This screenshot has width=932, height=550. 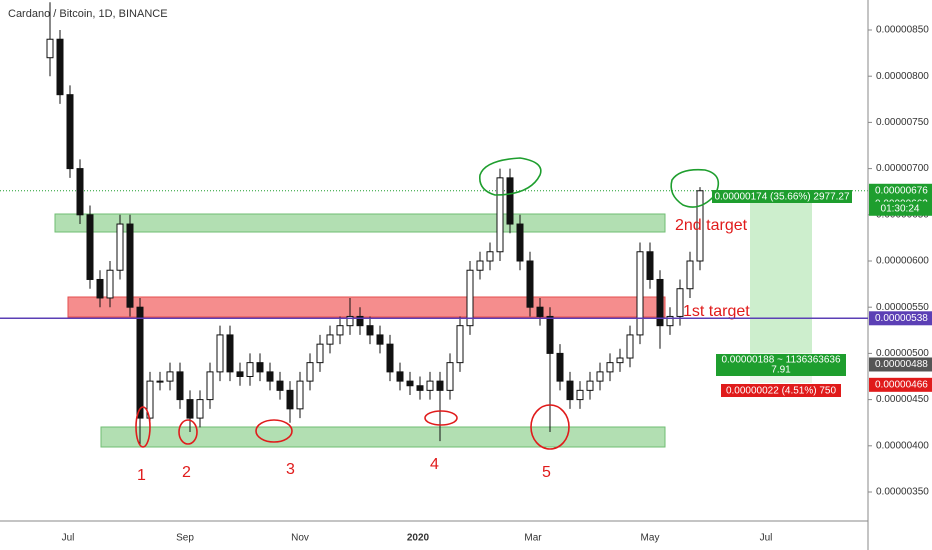 What do you see at coordinates (900, 208) in the screenshot?
I see `countdown: 01:30:24` at bounding box center [900, 208].